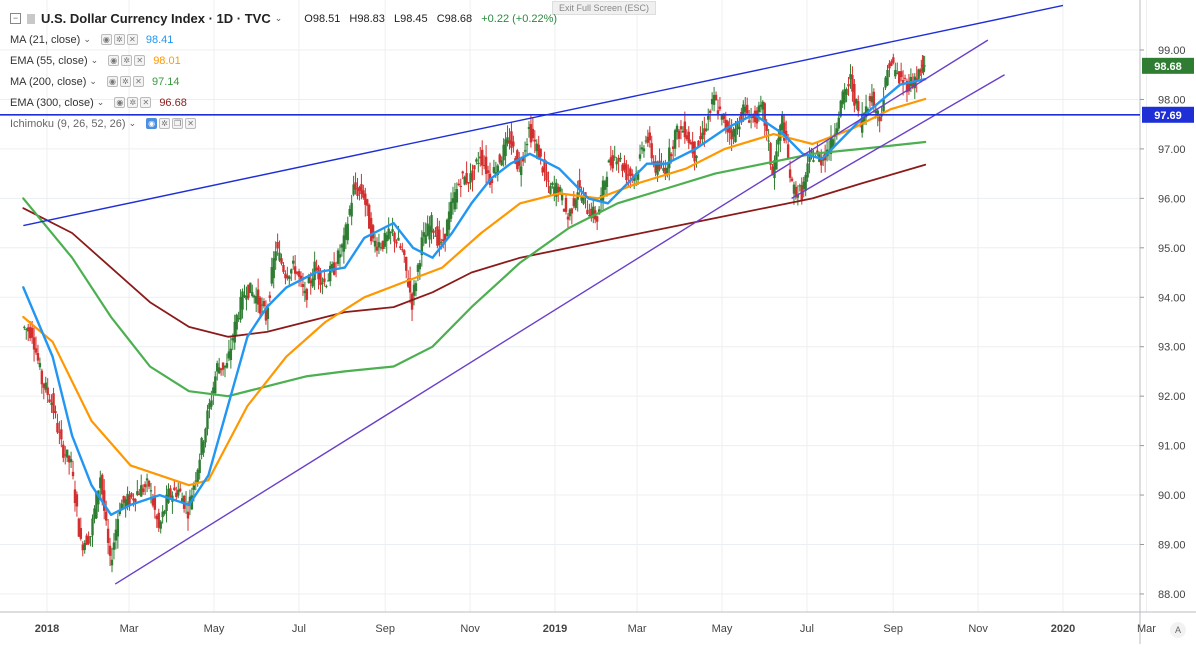  What do you see at coordinates (286, 81) in the screenshot?
I see `indicator-ma200: MA (200, close) ⌄ ◉ ✲ ✕ 97.14` at bounding box center [286, 81].